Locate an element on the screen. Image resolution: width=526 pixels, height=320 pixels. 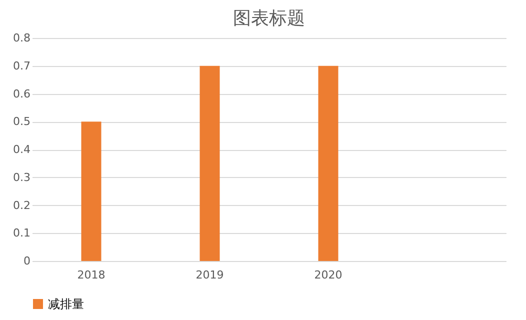
y-tick-label: 0 is located at coordinates (27, 261).